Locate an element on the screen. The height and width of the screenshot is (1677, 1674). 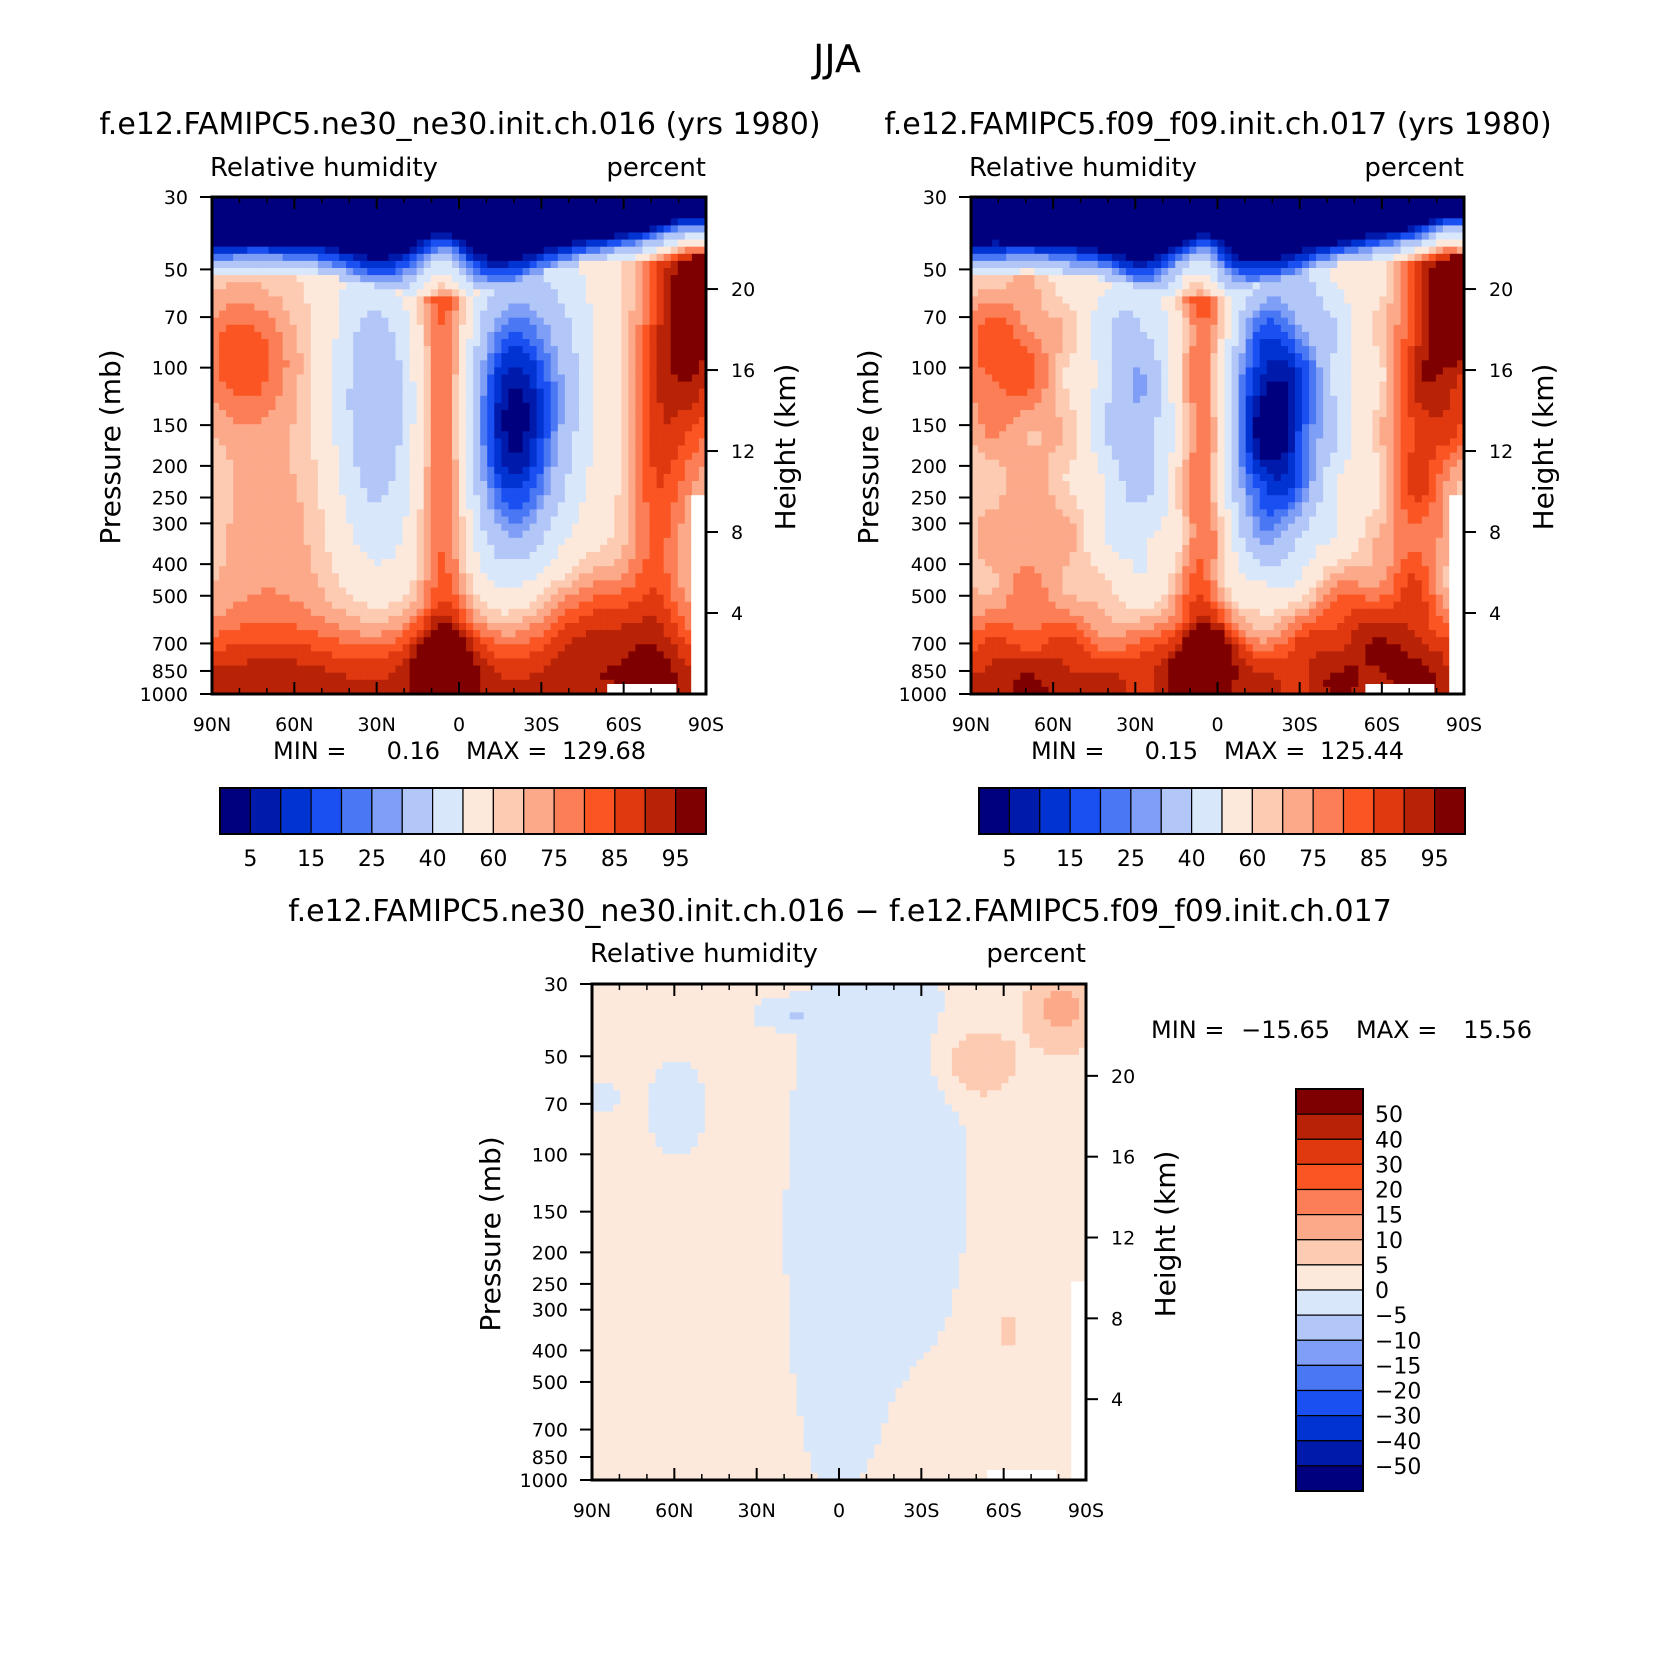
missing-data-region is located at coordinates (698, 594).